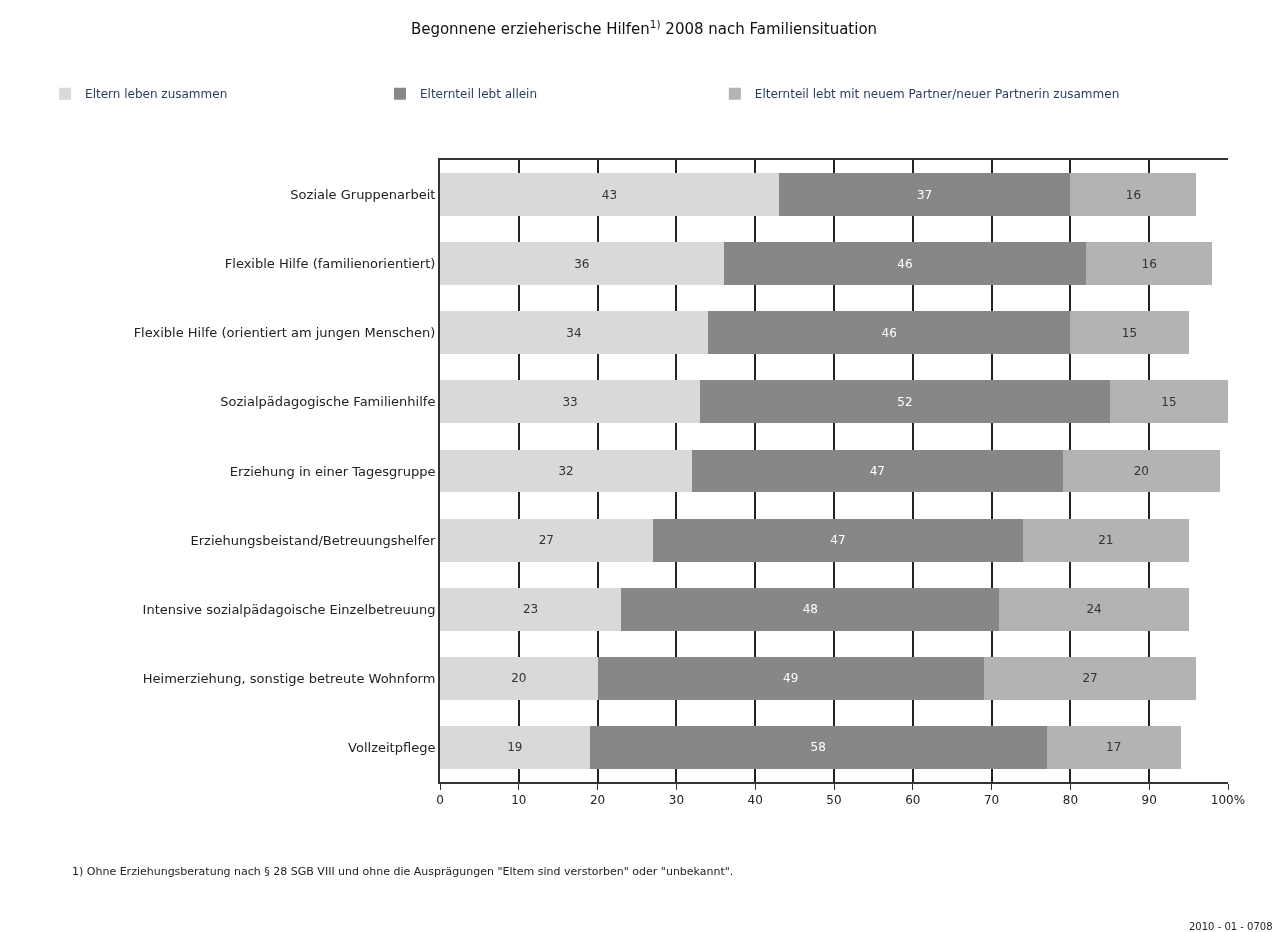 The height and width of the screenshot is (932, 1288). What do you see at coordinates (1231, 926) in the screenshot?
I see `text: 2010 - 01 - 0708` at bounding box center [1231, 926].